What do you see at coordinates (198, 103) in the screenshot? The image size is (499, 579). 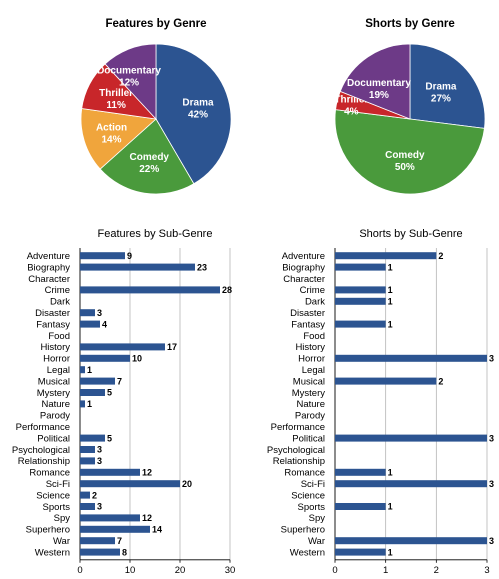 I see `slice-label-drama: Drama` at bounding box center [198, 103].